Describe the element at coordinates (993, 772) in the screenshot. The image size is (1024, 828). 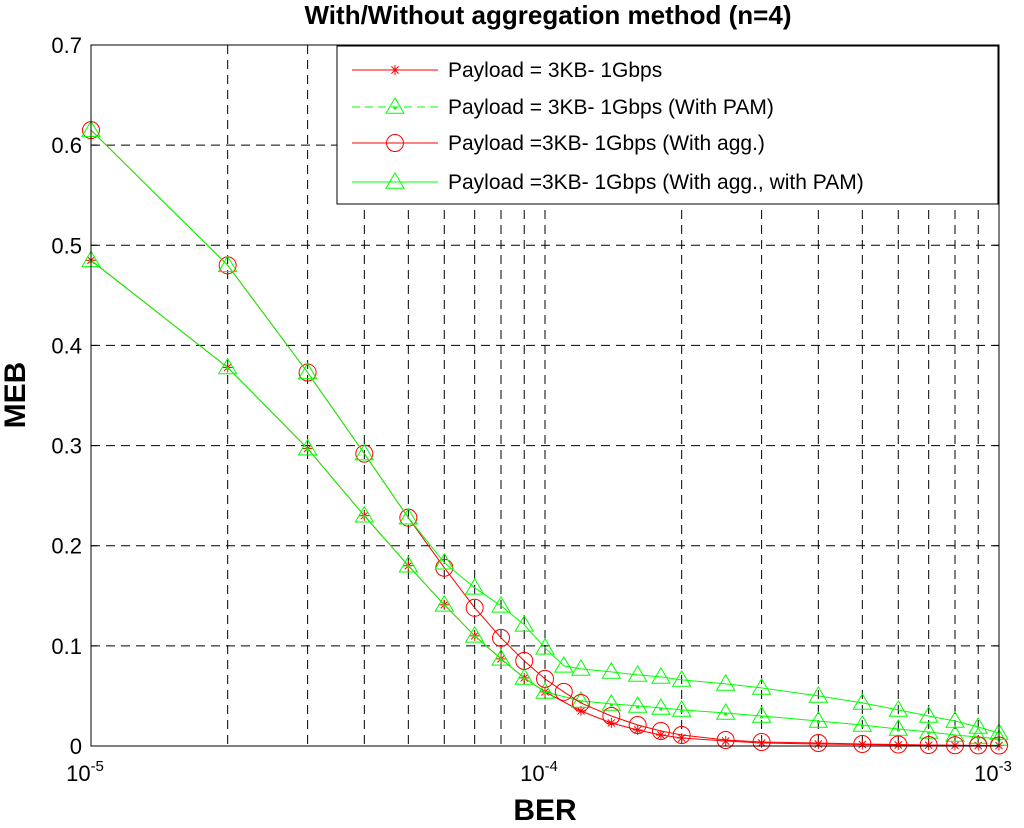
I see `x-tick-label: 10-3` at that location.